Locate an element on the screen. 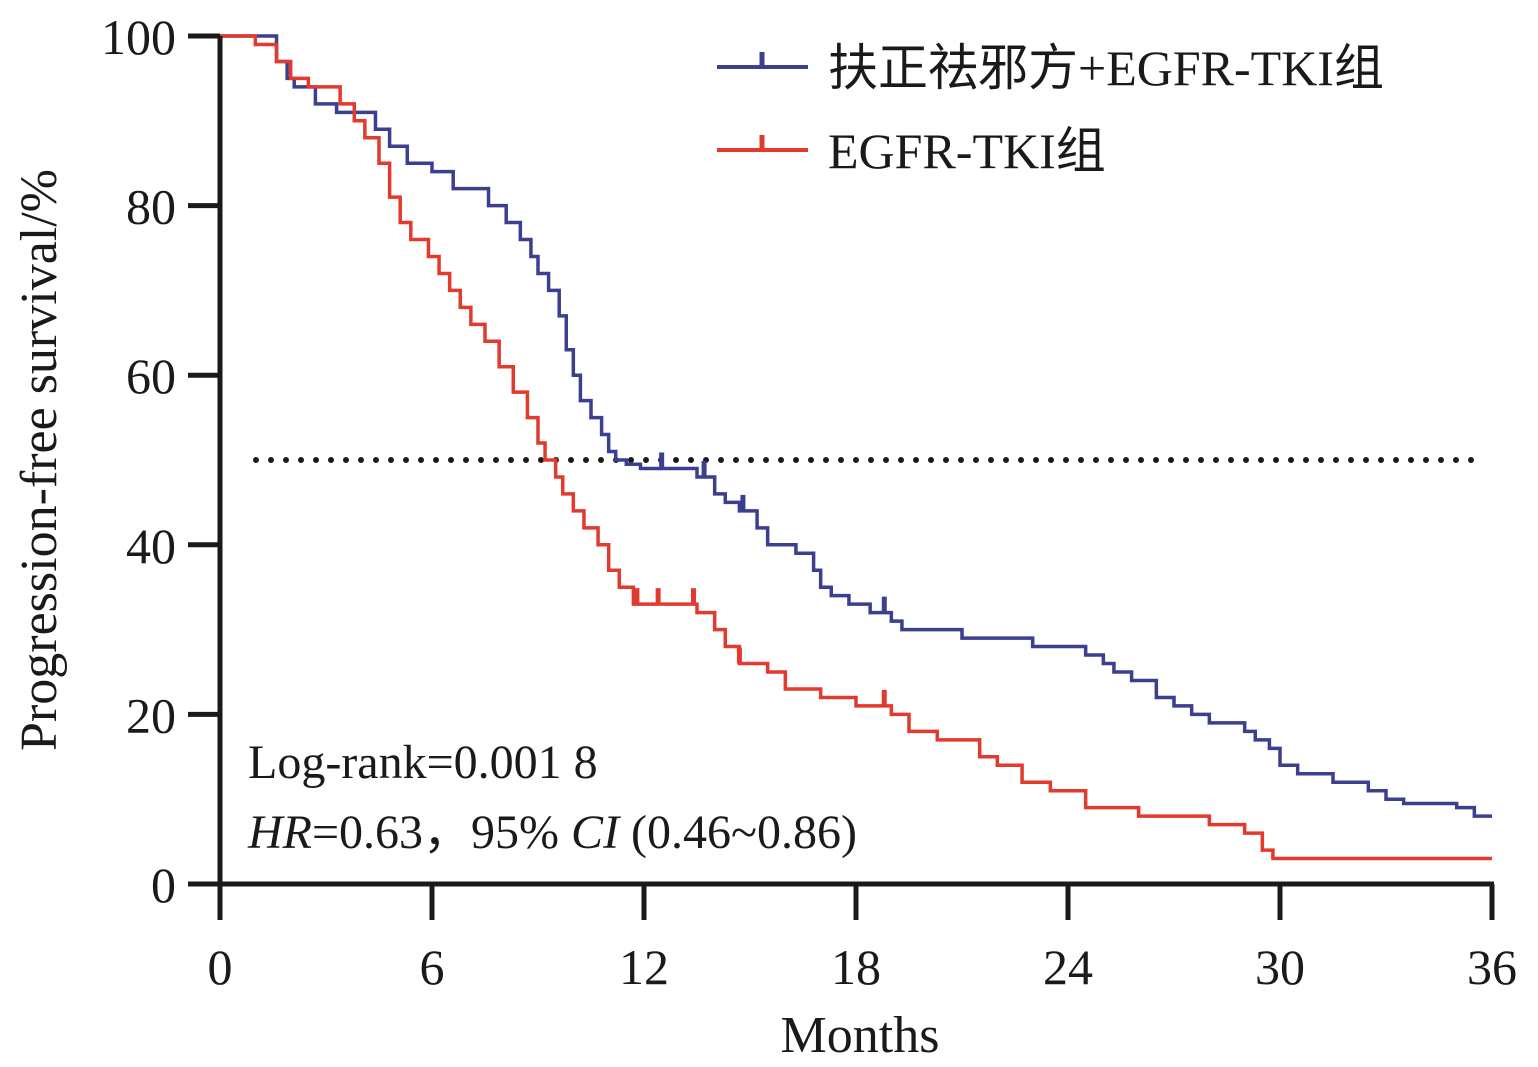 The image size is (1538, 1067). y-tick-label-4: 80 is located at coordinates (151, 207).